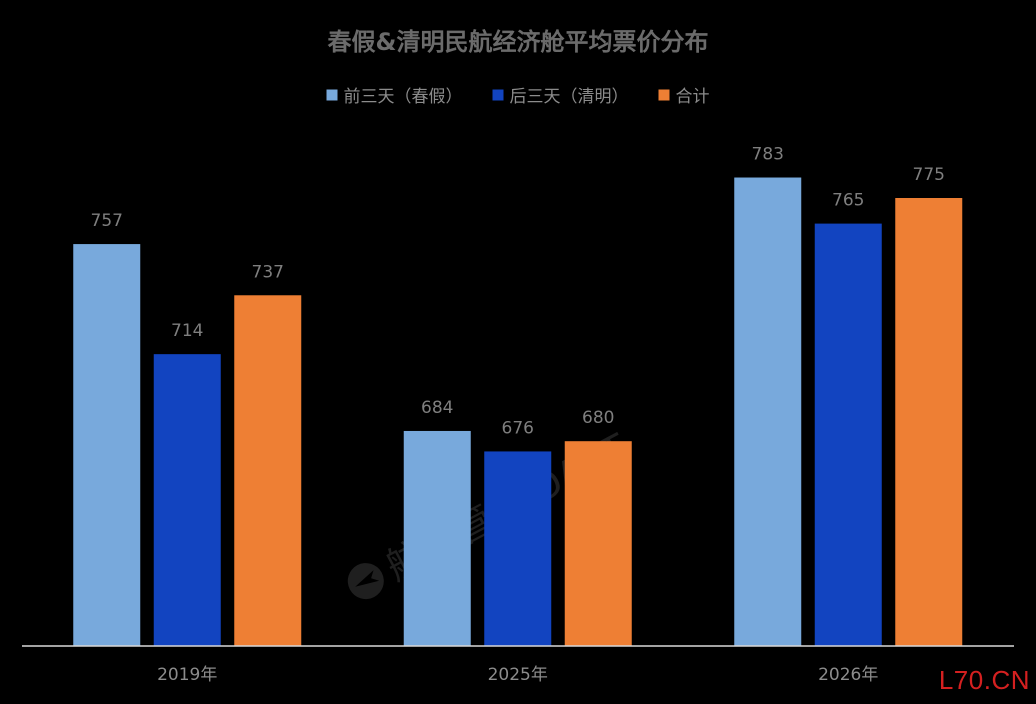 This screenshot has width=1036, height=704. What do you see at coordinates (768, 155) in the screenshot?
I see `data-label-2-0: 783` at bounding box center [768, 155].